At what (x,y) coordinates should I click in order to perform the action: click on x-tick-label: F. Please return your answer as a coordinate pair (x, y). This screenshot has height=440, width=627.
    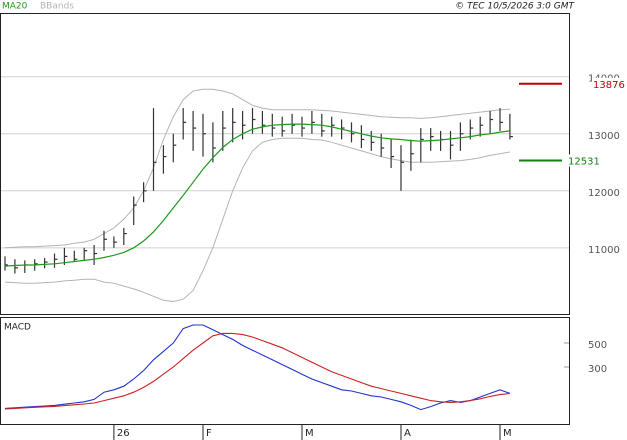
    Looking at the image, I should click on (209, 433).